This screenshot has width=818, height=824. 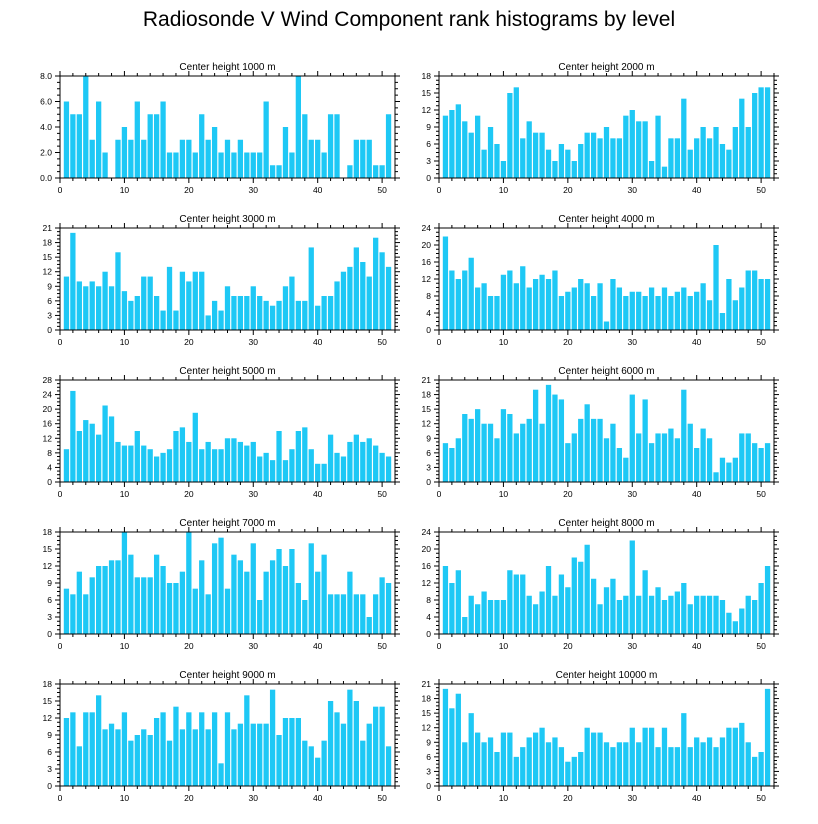 What do you see at coordinates (428, 757) in the screenshot?
I see `y-tick-label: 6` at bounding box center [428, 757].